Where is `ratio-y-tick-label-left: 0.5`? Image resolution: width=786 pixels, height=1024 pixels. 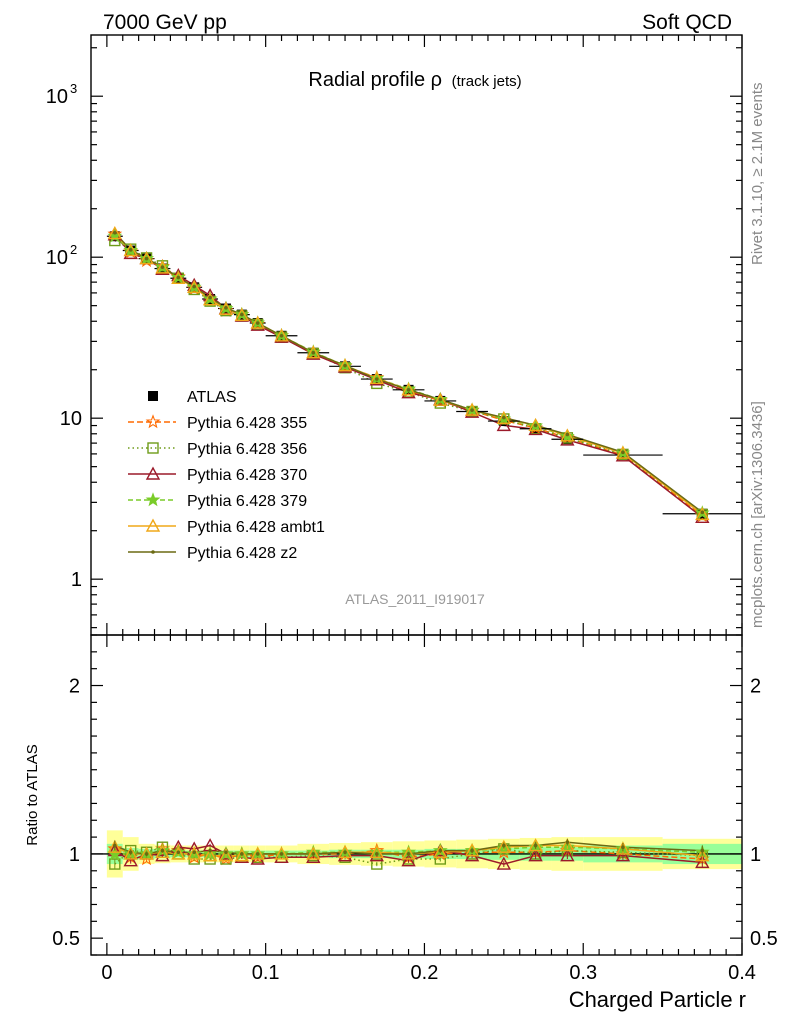
ratio-y-tick-label-left: 0.5 is located at coordinates (66, 939).